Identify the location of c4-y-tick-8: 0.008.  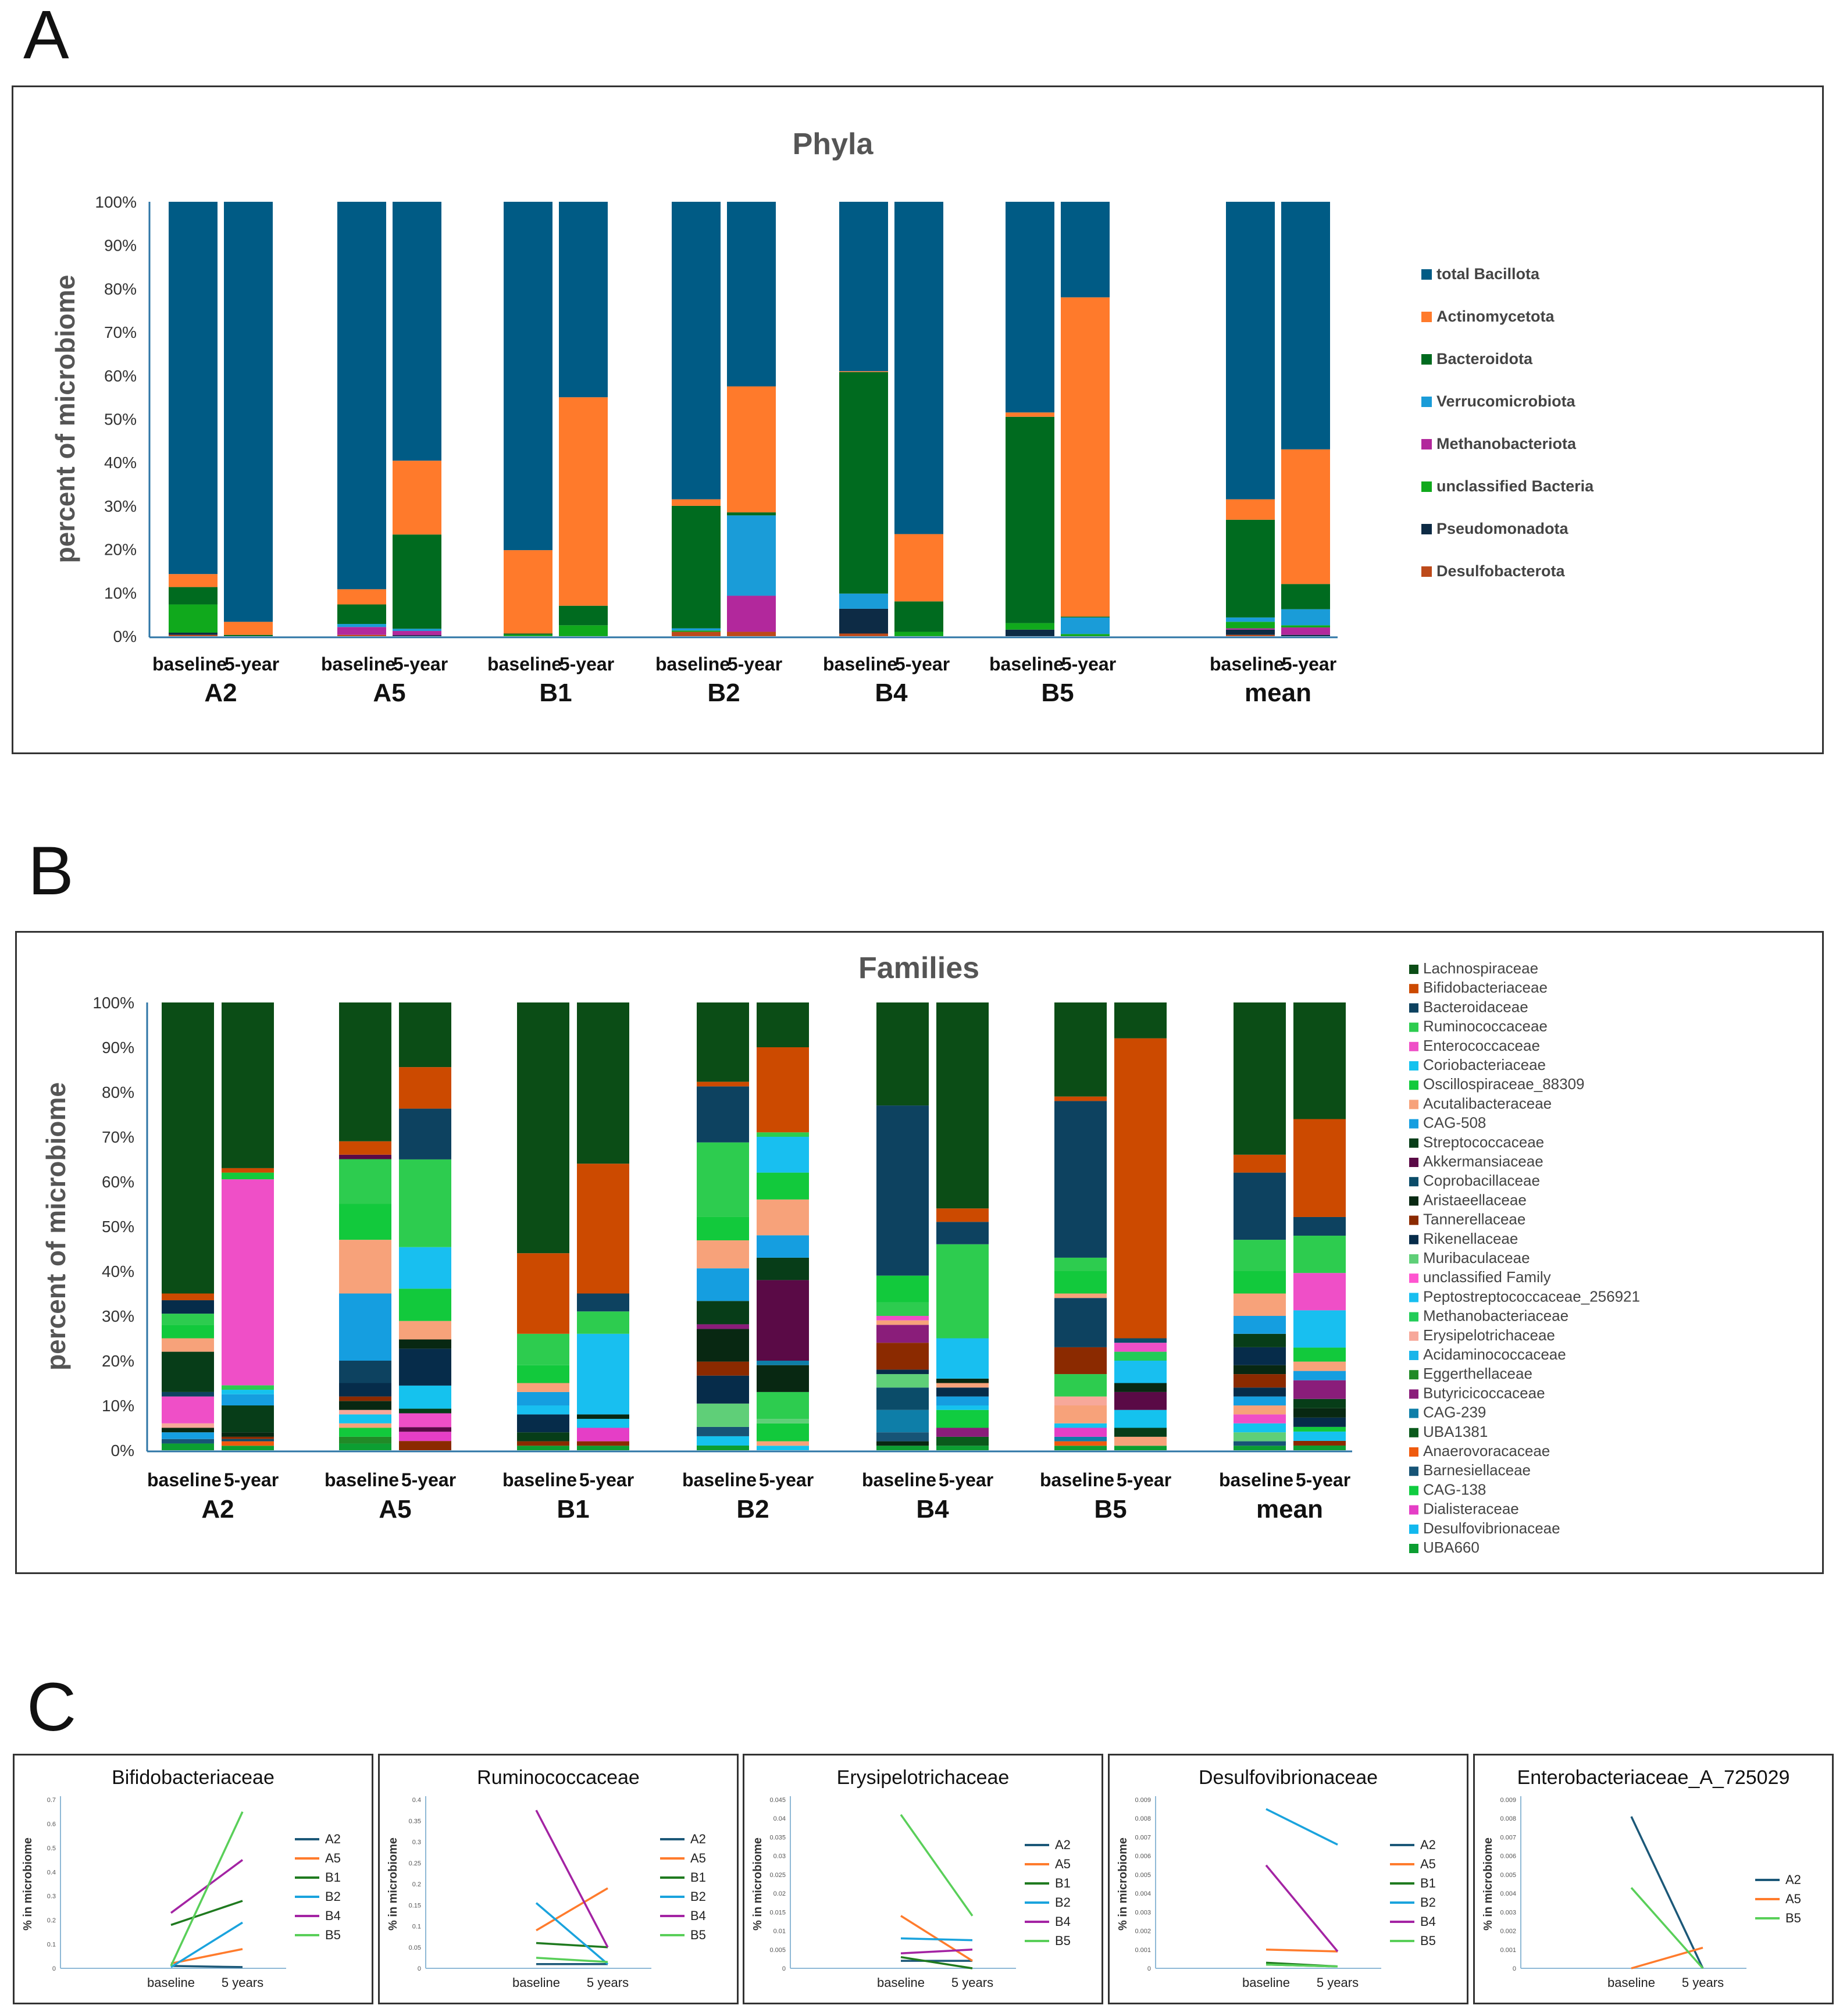
(1143, 1818).